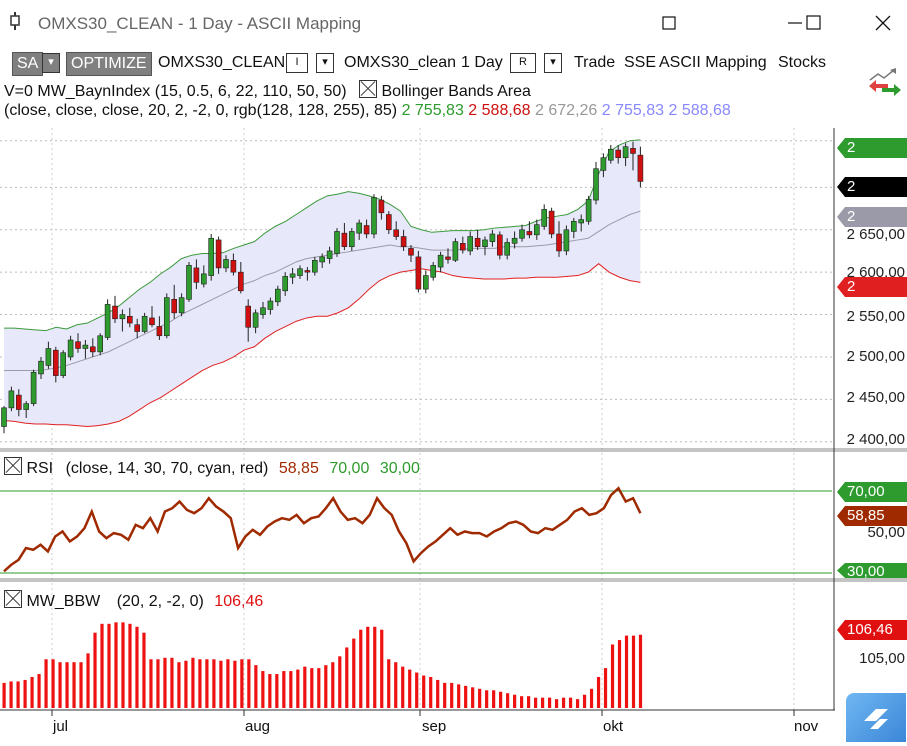 This screenshot has height=746, width=907. What do you see at coordinates (399, 468) in the screenshot?
I see `rsi-lo-value: 30,00` at bounding box center [399, 468].